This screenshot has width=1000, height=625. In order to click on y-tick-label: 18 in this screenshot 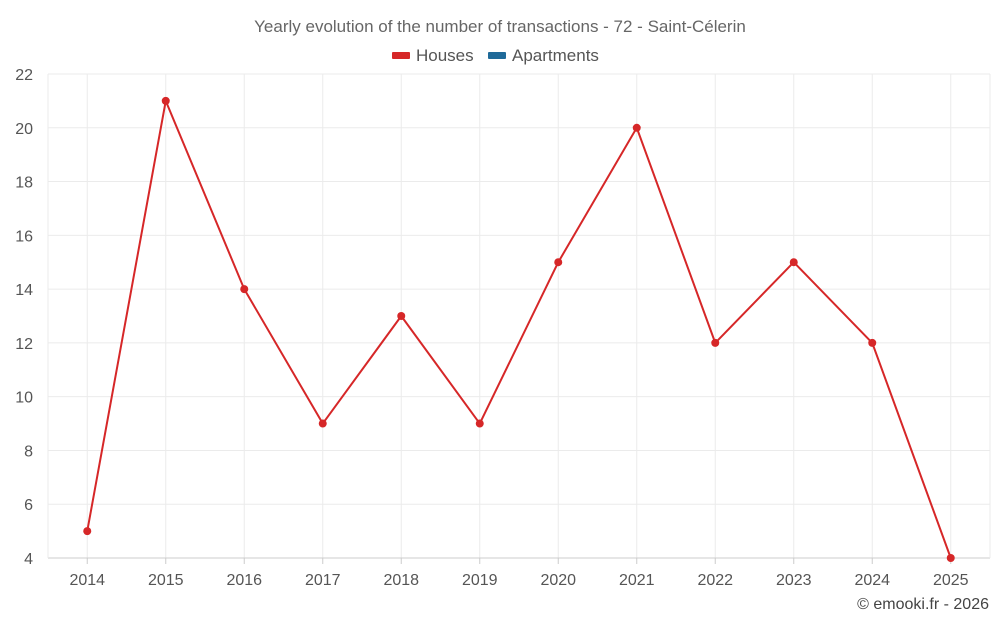, I will do `click(24, 183)`.